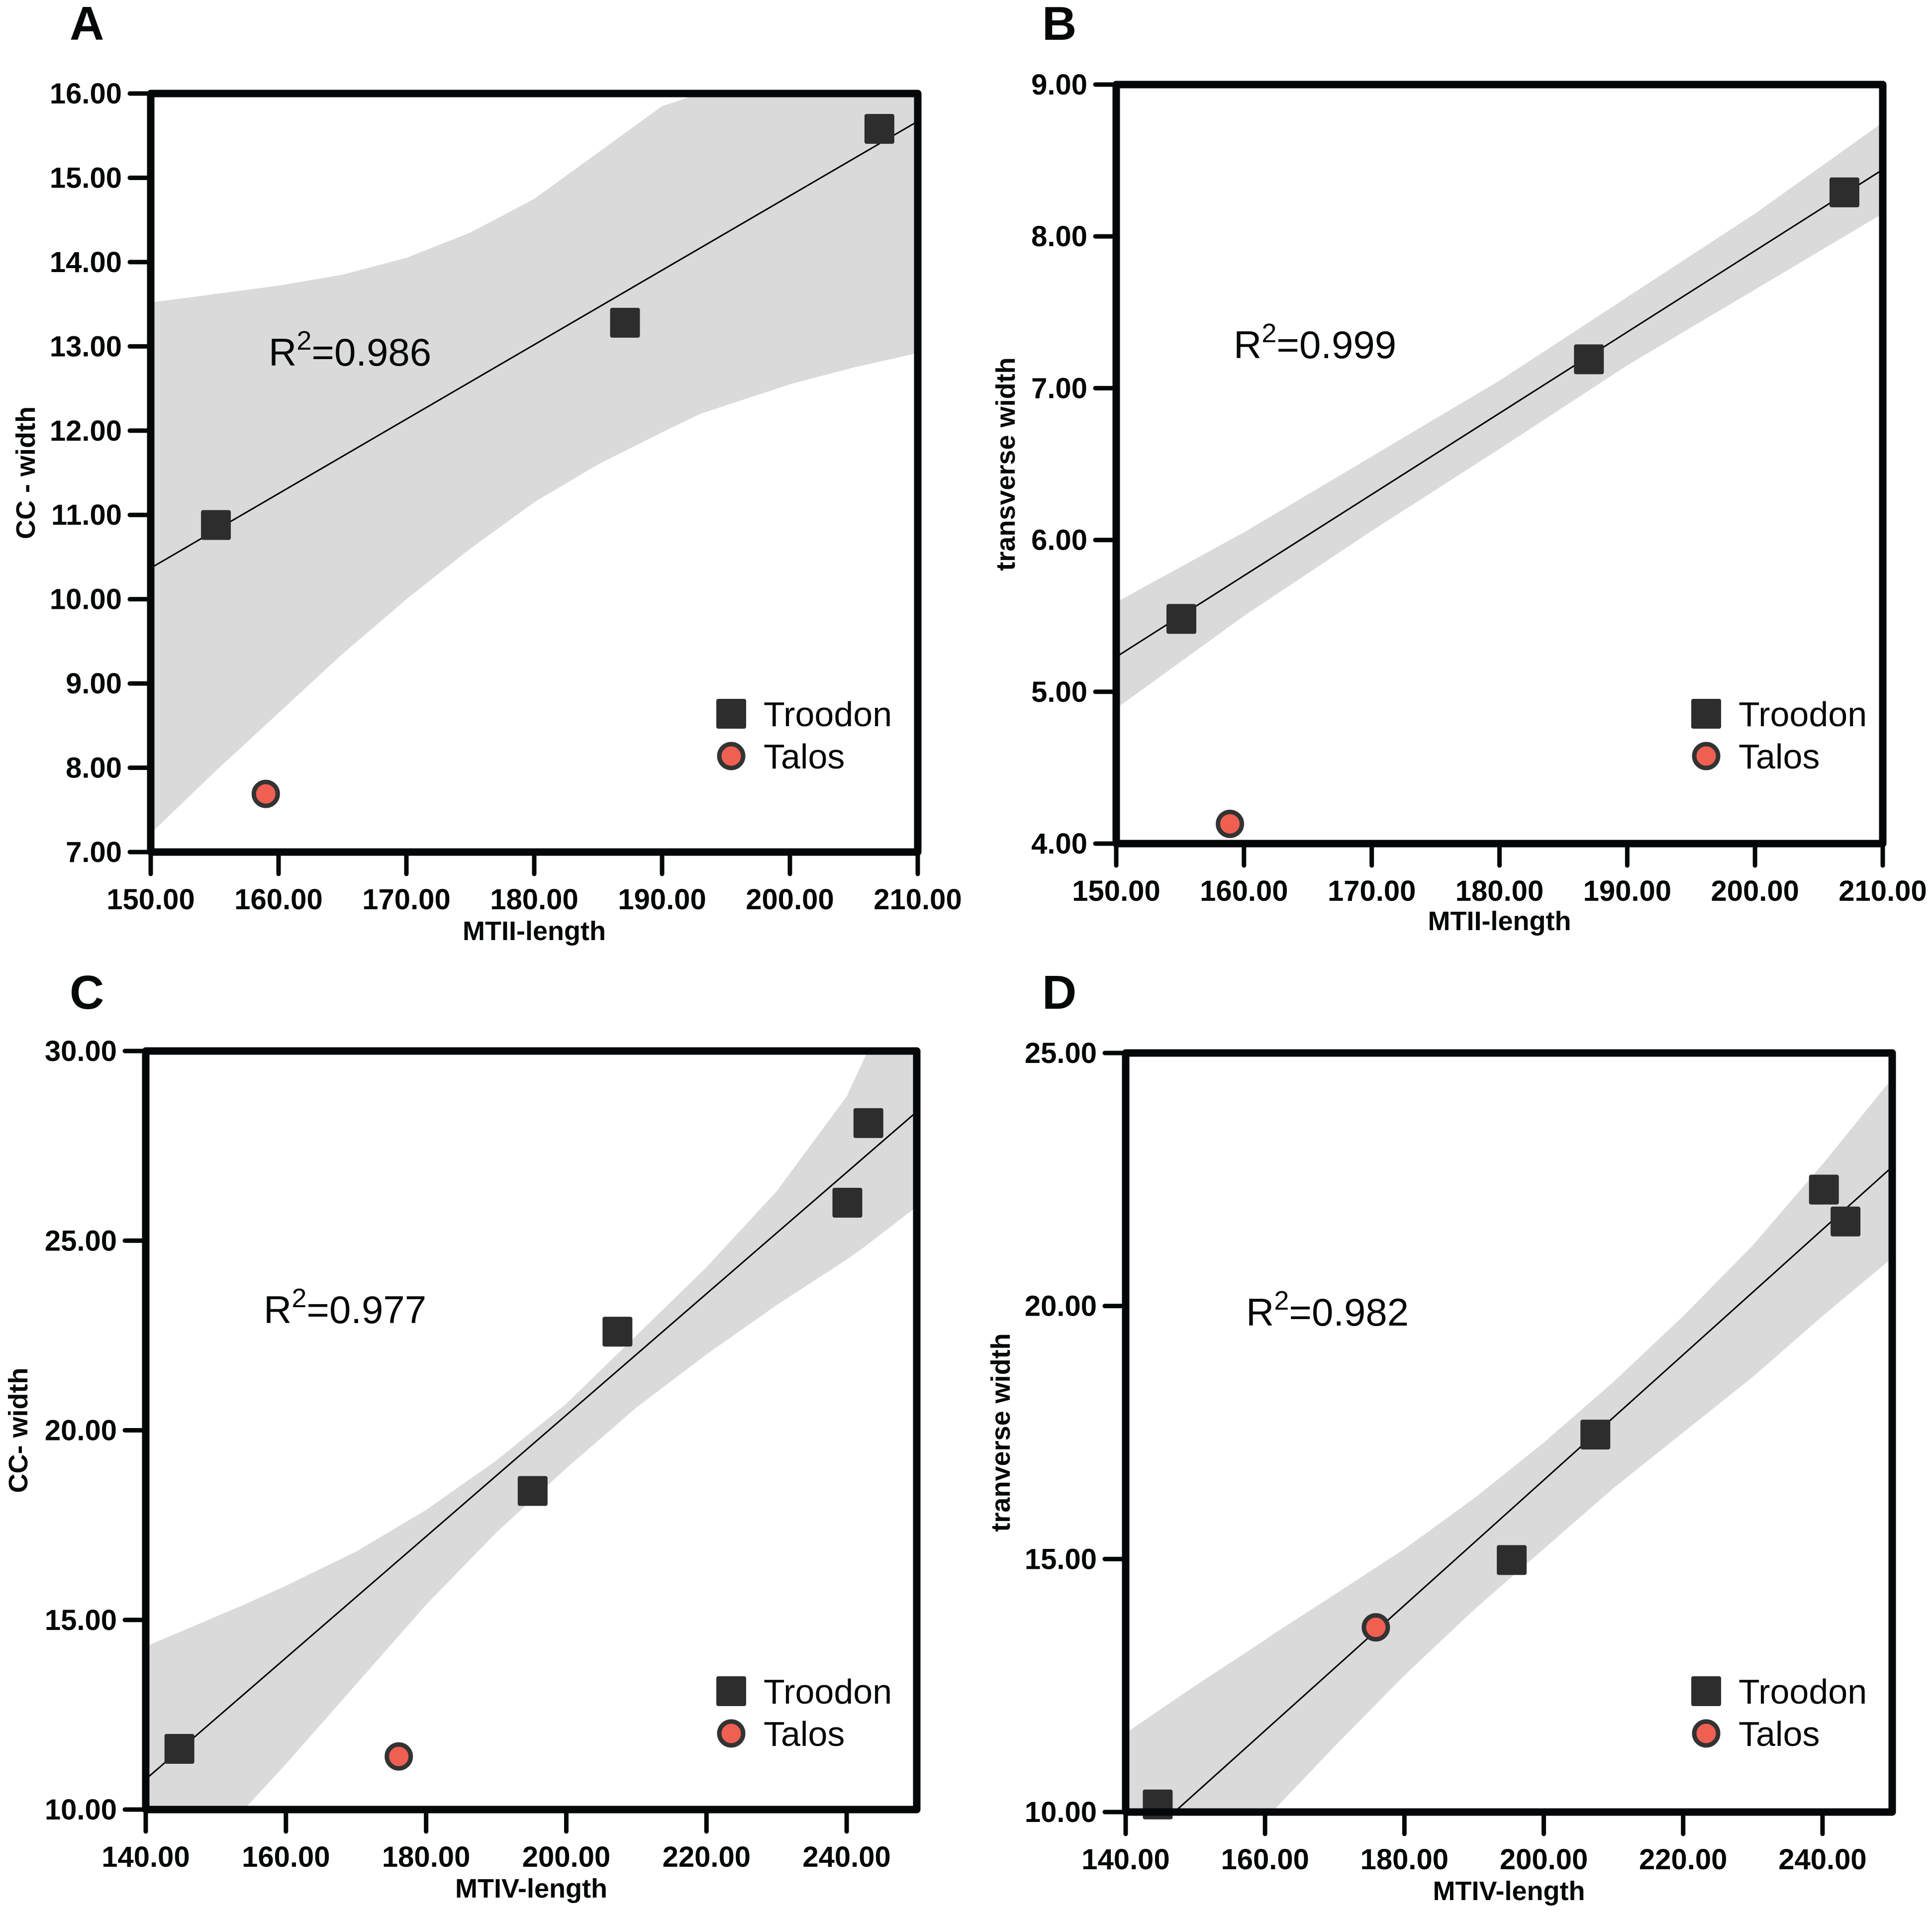 The height and width of the screenshot is (1915, 1932). I want to click on r-squared-value: =0.986, so click(371, 352).